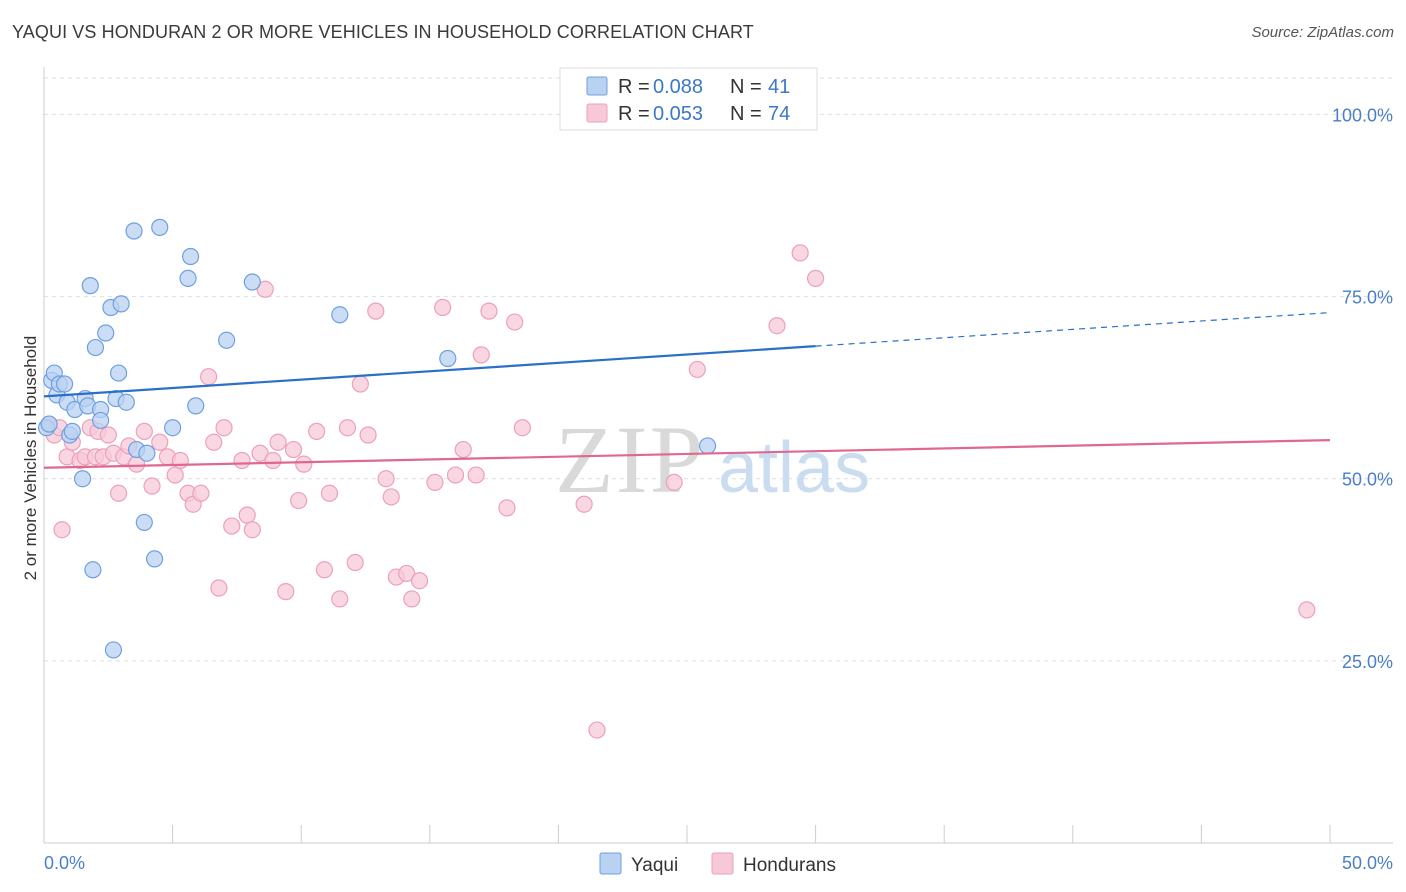 The width and height of the screenshot is (1406, 892). I want to click on watermark: ZIP atlas, so click(712, 459).